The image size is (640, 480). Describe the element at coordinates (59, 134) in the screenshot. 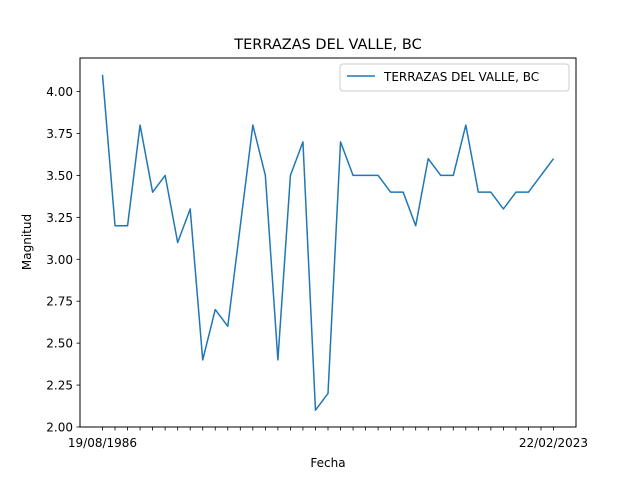

I see `y-tick-label: 3.75` at that location.